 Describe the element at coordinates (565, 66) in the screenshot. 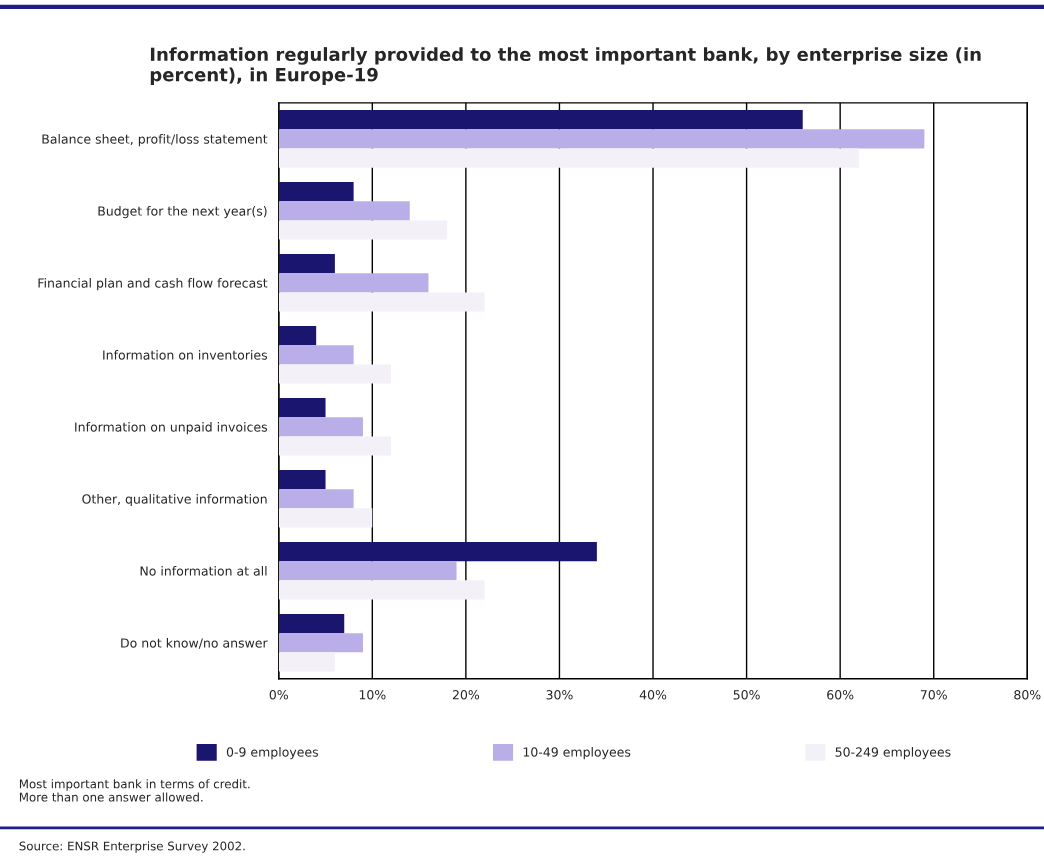

I see `chart-title: Information regularly provided to the most important bank, by enterprise size (in percent), in Europe-19` at that location.